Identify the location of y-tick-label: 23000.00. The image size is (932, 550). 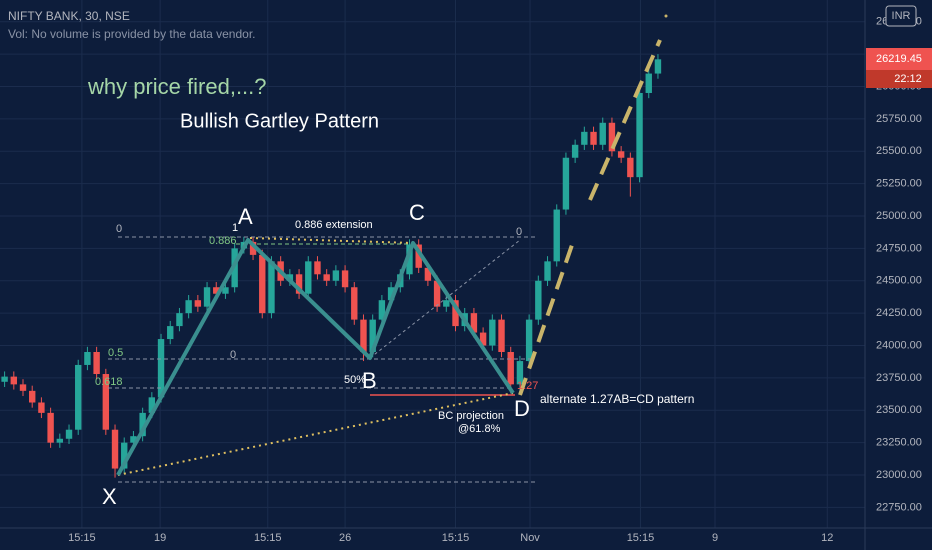
(899, 475).